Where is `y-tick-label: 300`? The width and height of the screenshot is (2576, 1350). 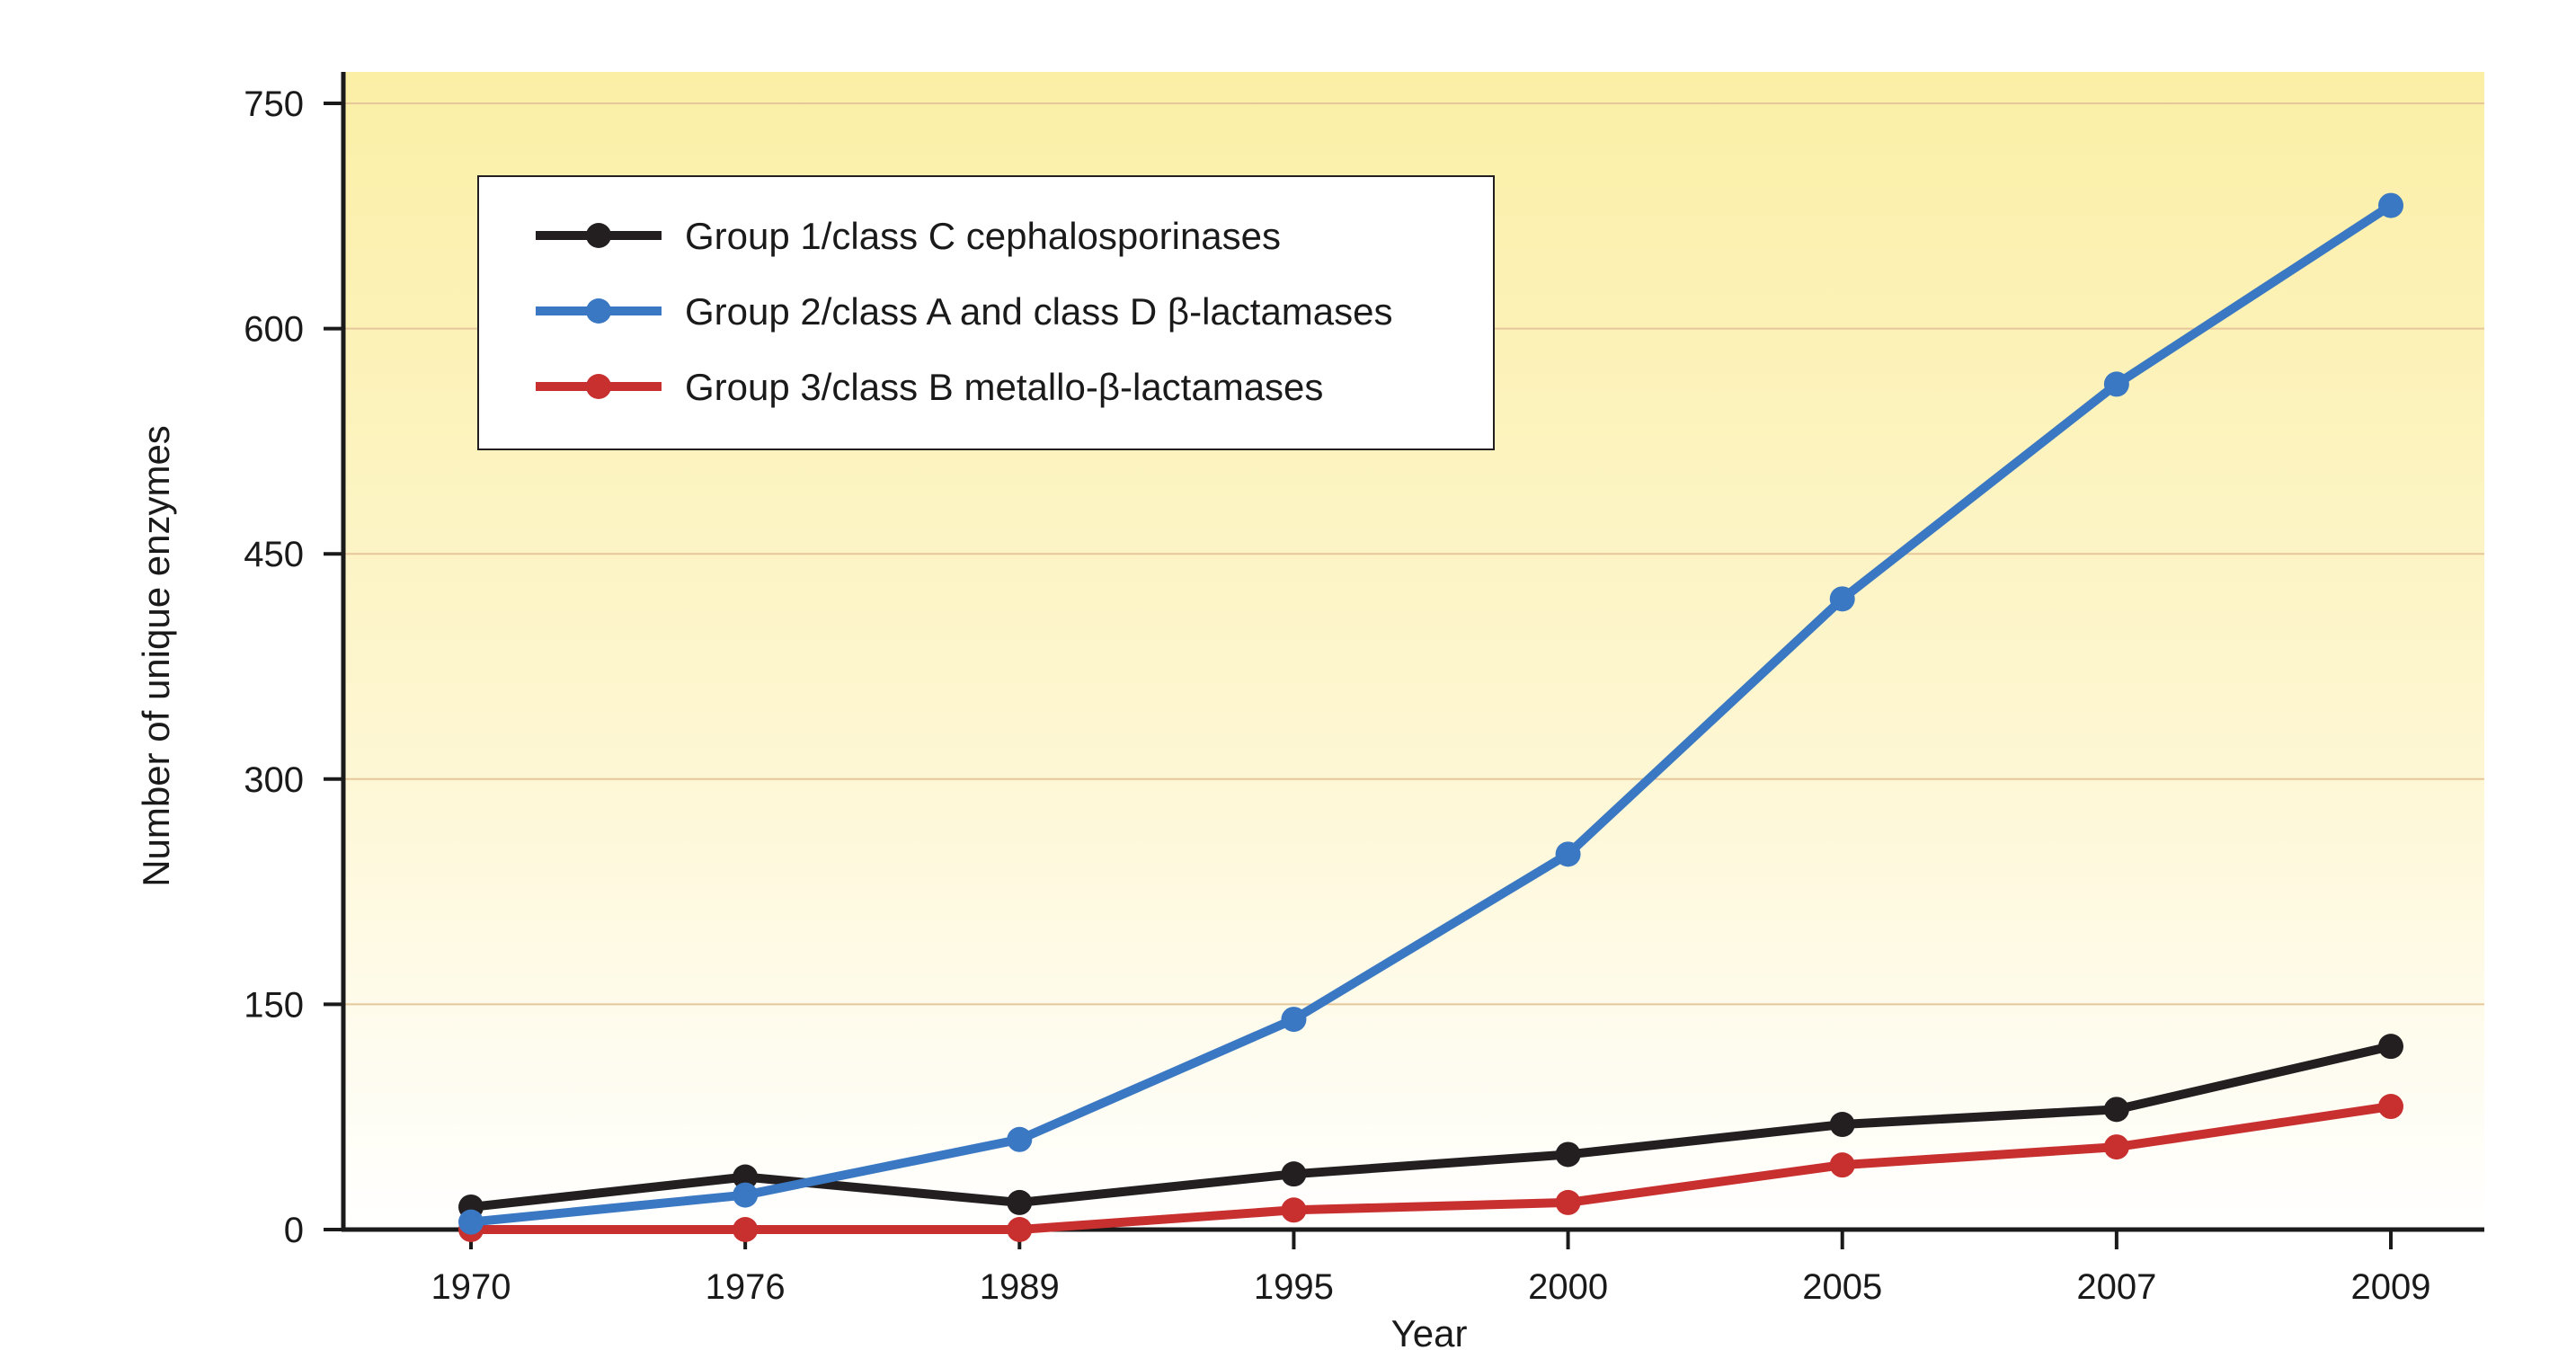 y-tick-label: 300 is located at coordinates (274, 780).